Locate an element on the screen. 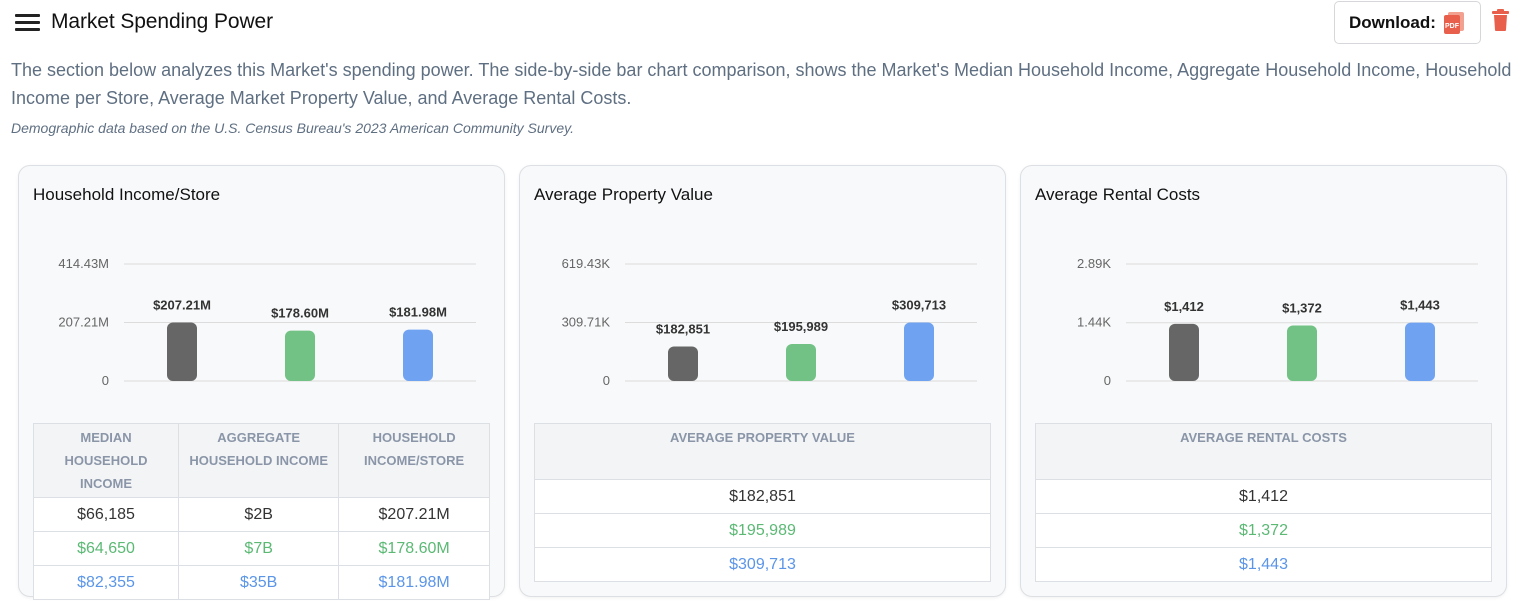 The height and width of the screenshot is (607, 1517). table-cell: $2B is located at coordinates (259, 514).